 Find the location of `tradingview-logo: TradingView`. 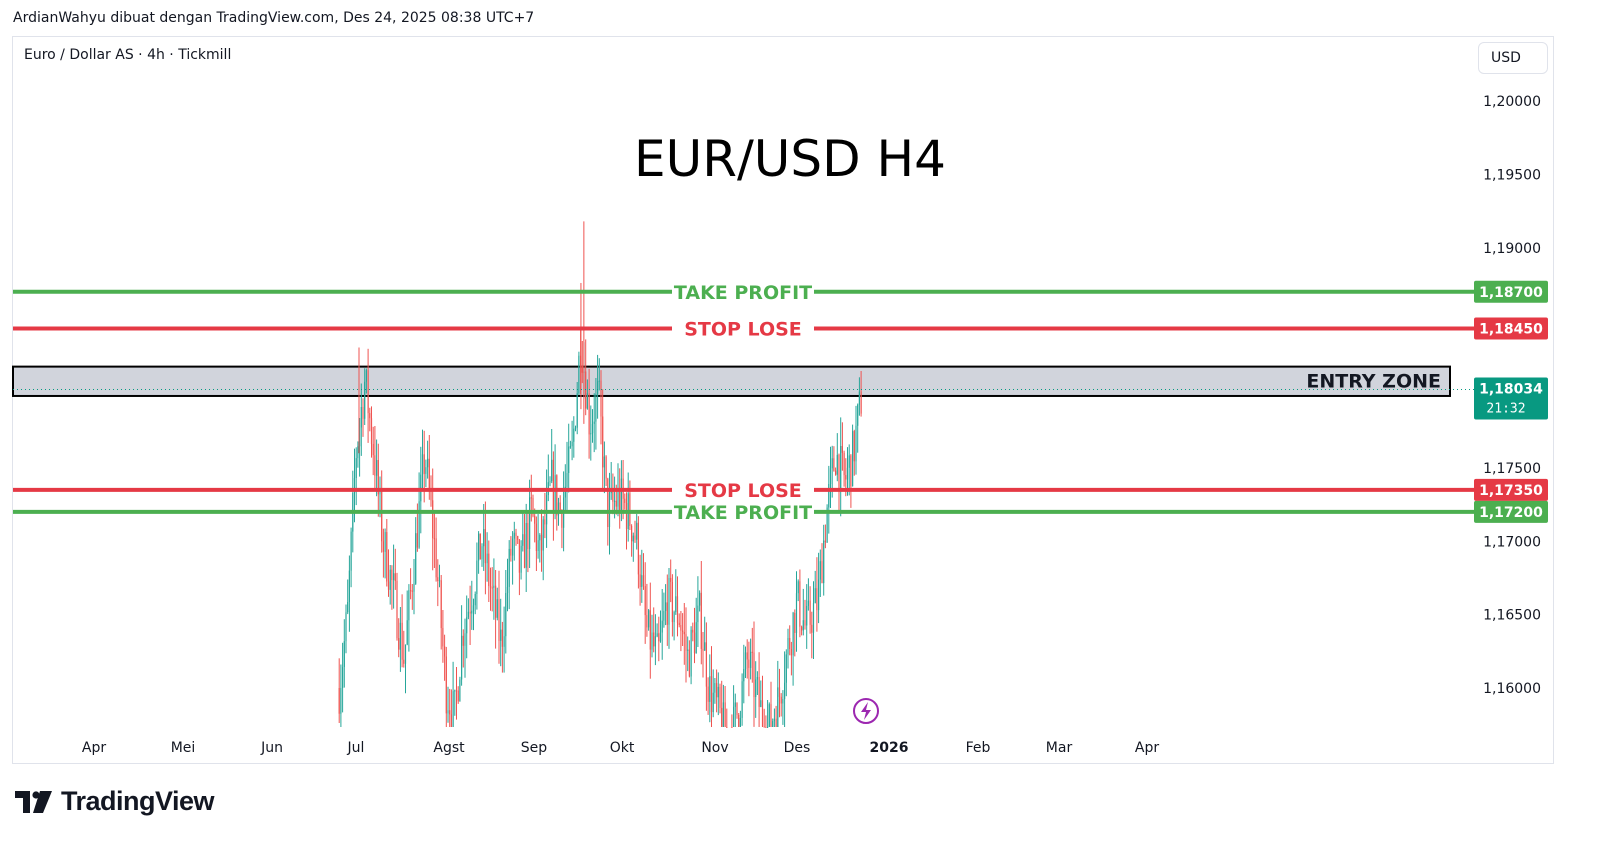

tradingview-logo: TradingView is located at coordinates (115, 801).